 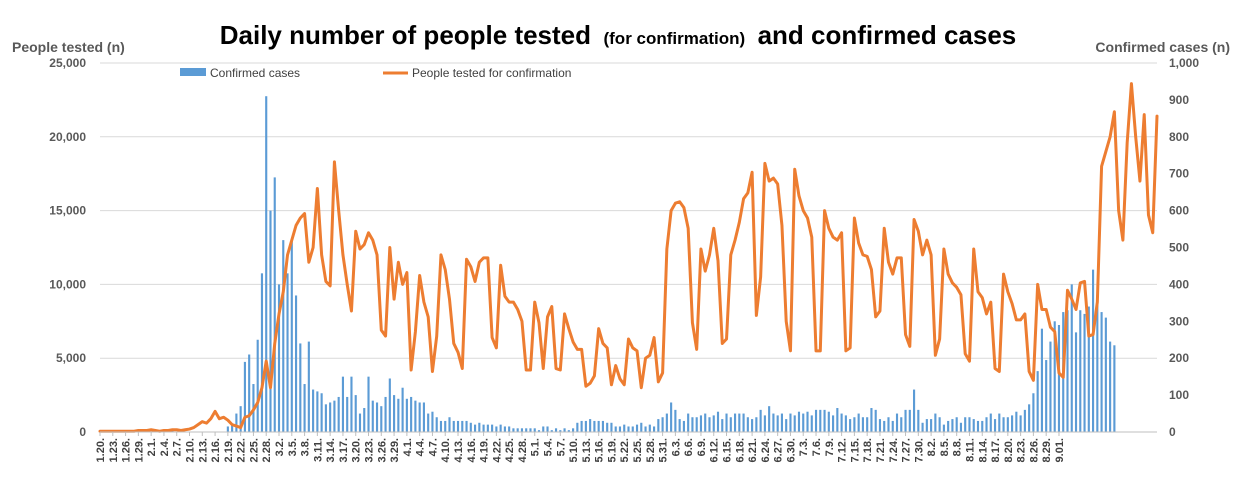 What do you see at coordinates (574, 450) in the screenshot?
I see `x-axis-tick-label: 5.10.` at bounding box center [574, 450].